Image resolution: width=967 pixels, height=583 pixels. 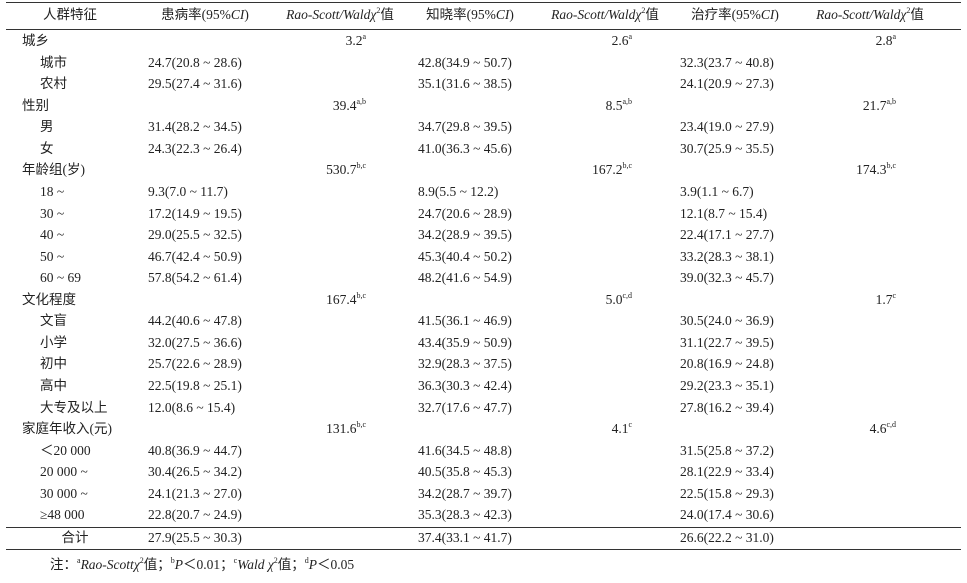 I want to click on value-text: 34.2(28.9 ~ 39.5), so click(x=465, y=235).